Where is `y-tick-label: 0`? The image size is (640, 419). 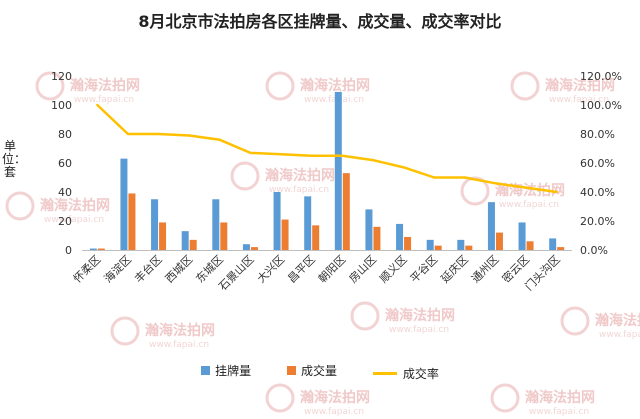
y-tick-label: 0 is located at coordinates (68, 250).